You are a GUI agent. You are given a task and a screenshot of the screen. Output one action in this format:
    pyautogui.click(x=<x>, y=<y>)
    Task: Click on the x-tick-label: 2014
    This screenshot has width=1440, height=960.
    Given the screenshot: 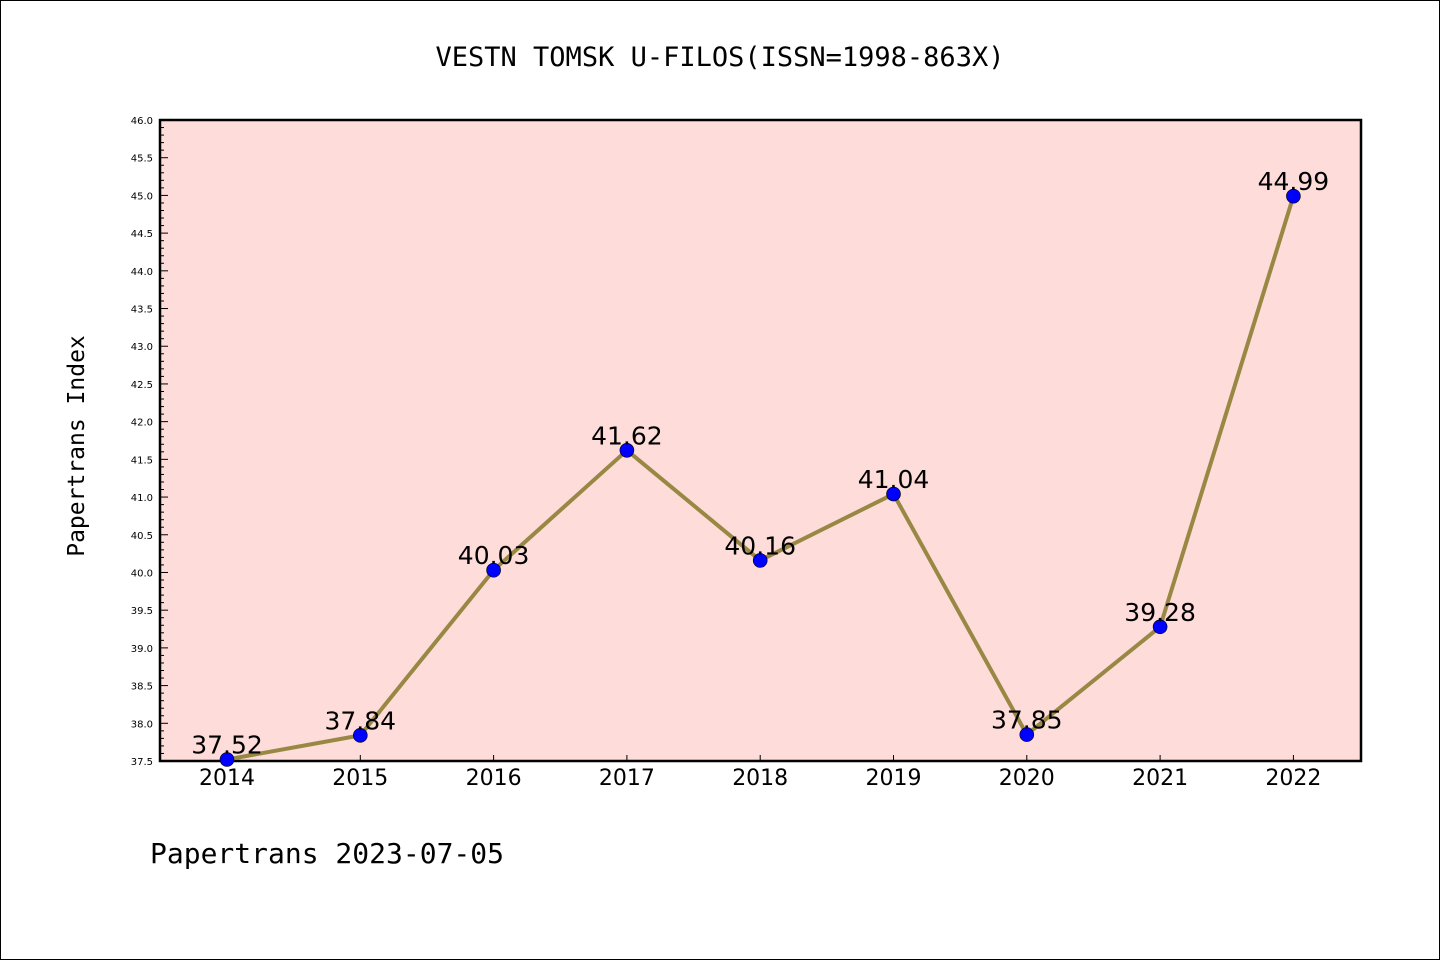 What is the action you would take?
    pyautogui.click(x=227, y=778)
    